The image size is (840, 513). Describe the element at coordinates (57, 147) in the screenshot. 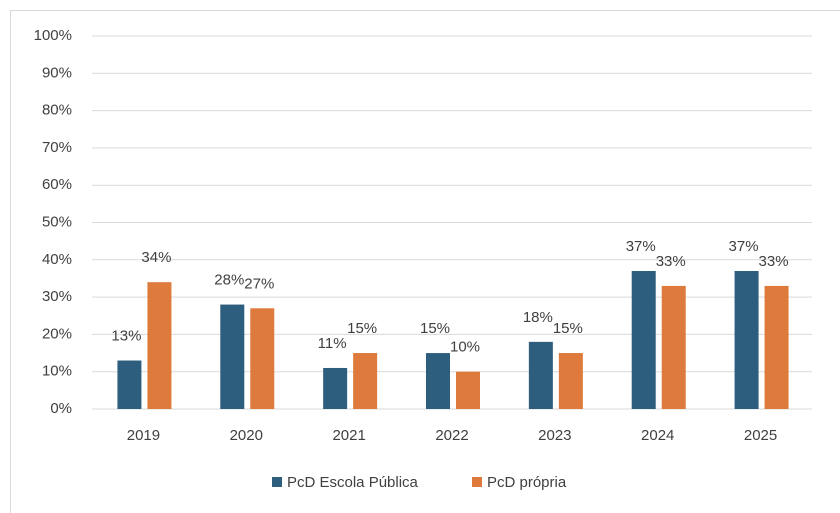

I see `y-tick-label: 70%` at that location.